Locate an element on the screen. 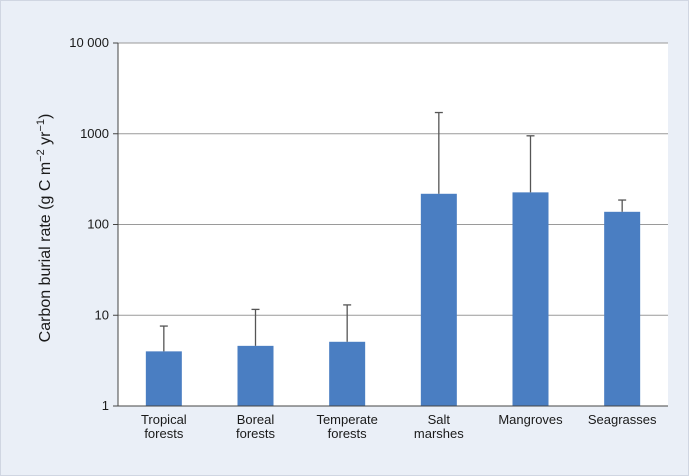  y-tick-label: 100 is located at coordinates (98, 224).